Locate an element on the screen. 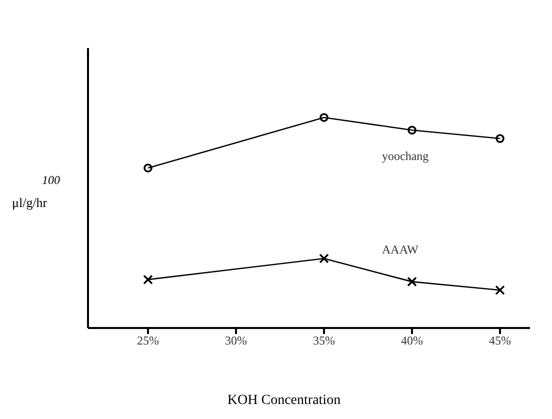  x-tick-label: 35% is located at coordinates (324, 341).